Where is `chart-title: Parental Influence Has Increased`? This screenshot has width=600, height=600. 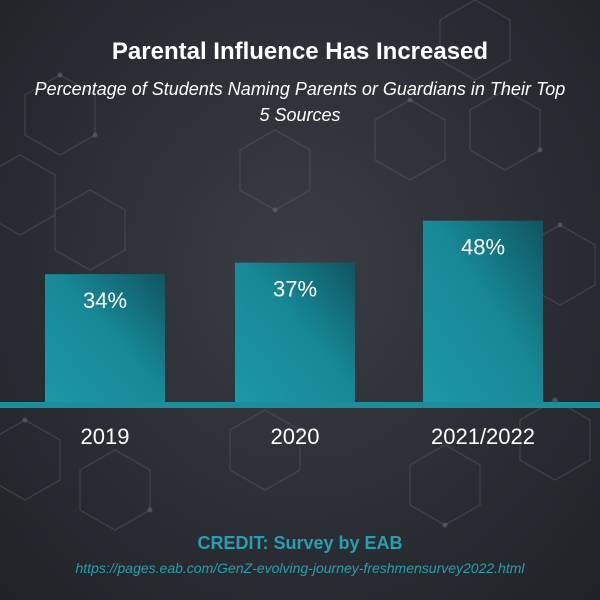 chart-title: Parental Influence Has Increased is located at coordinates (300, 51).